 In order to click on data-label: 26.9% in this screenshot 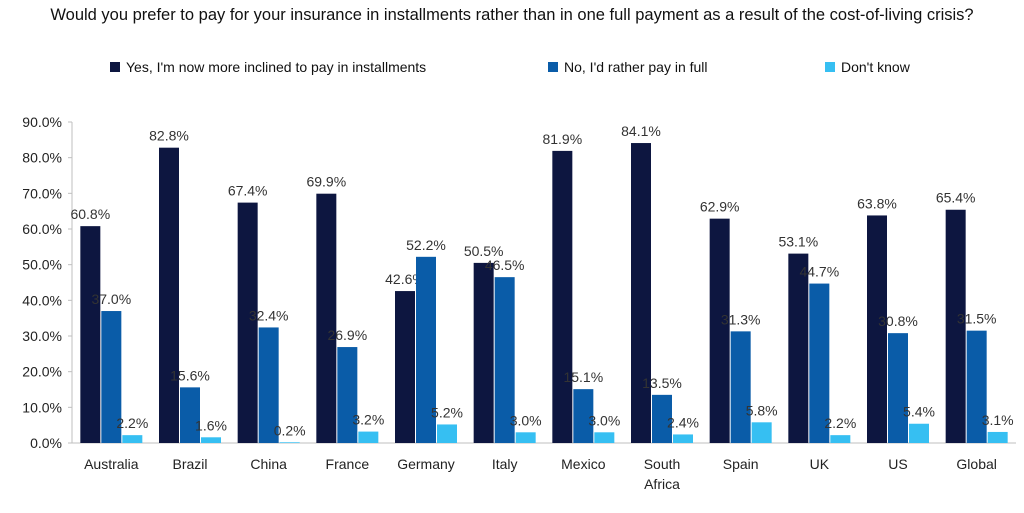, I will do `click(347, 335)`.